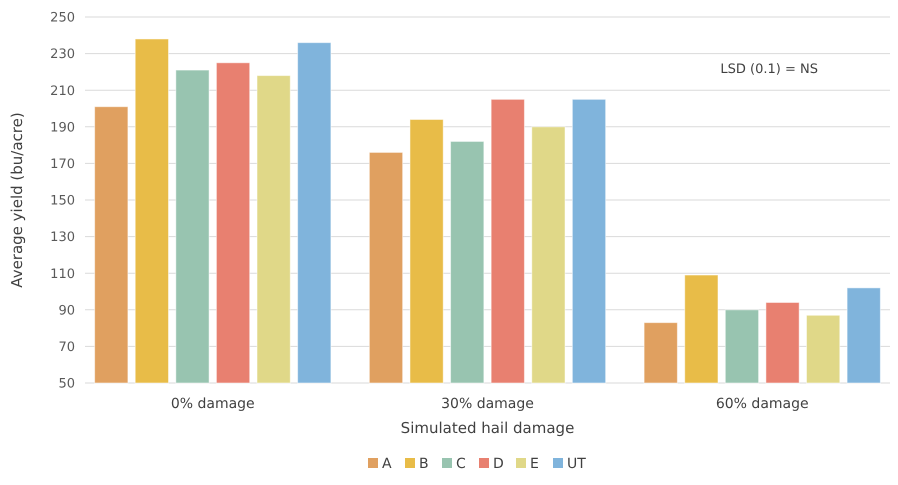 Image resolution: width=898 pixels, height=485 pixels. I want to click on y-tick-label: 50, so click(66, 384).